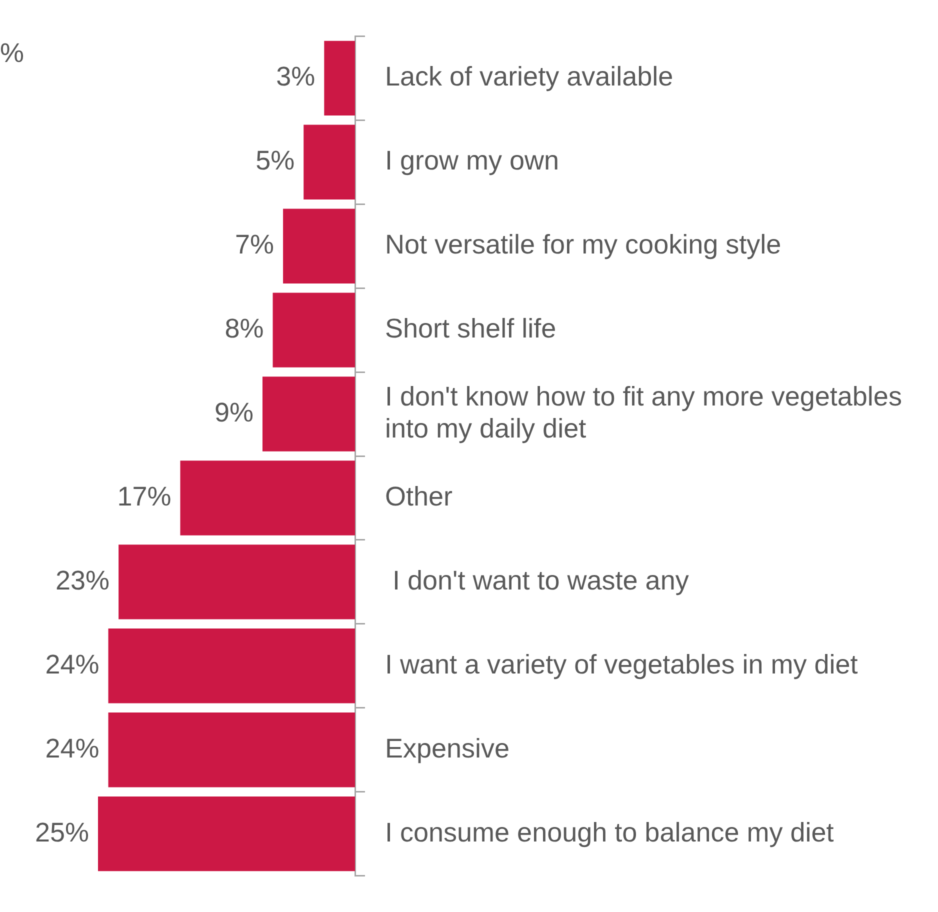  I want to click on data-label: 25%, so click(61, 832).